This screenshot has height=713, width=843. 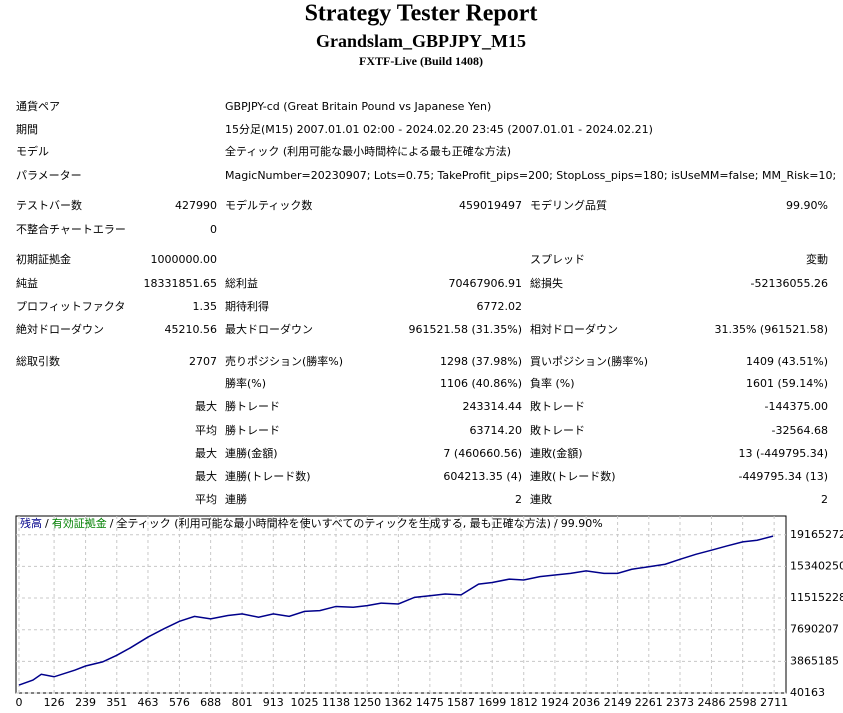 I want to click on stat-label: 連敗, so click(x=541, y=499).